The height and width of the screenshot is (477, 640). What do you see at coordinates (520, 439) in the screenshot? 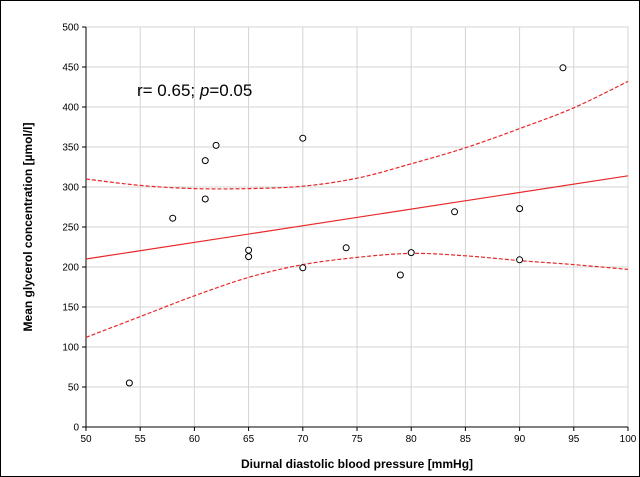
I see `x-tick-label-8: 90` at bounding box center [520, 439].